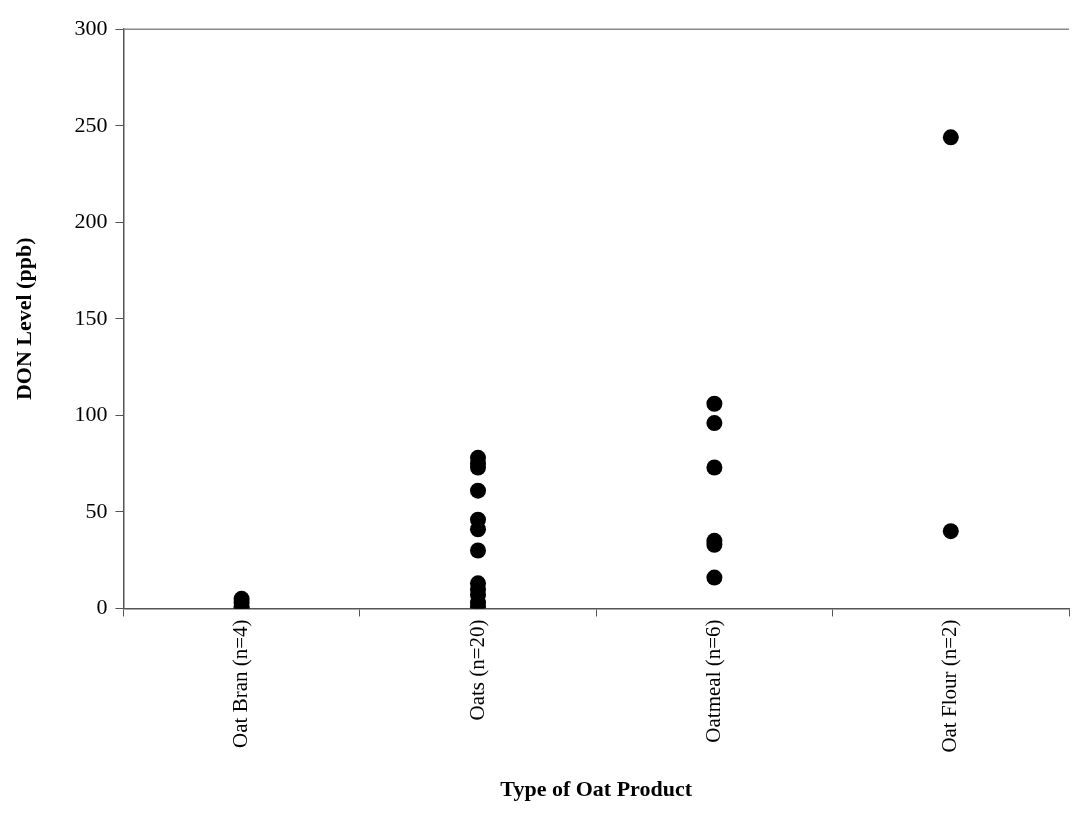 The image size is (1085, 816). Describe the element at coordinates (102, 607) in the screenshot. I see `y-tick-label: 0` at that location.